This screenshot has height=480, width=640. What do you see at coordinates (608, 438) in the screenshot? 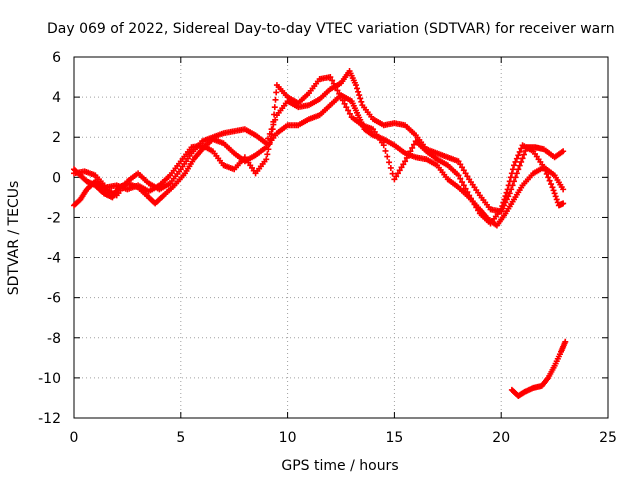
I see `x-tick-label: 25` at bounding box center [608, 438].